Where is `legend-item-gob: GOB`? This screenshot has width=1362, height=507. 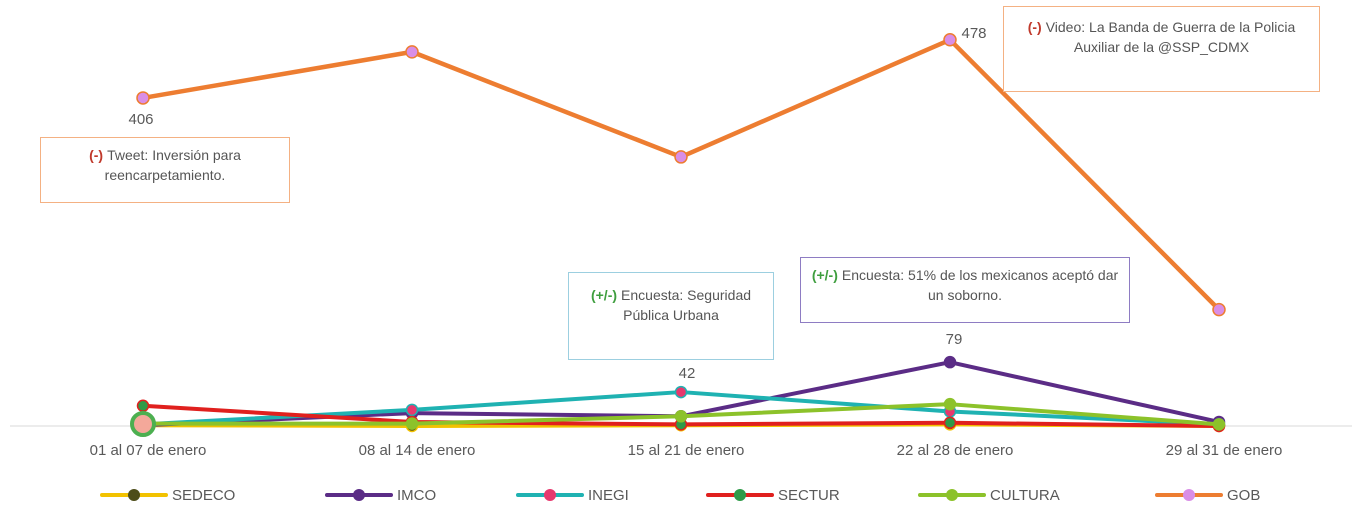
legend-item-gob: GOB is located at coordinates (1207, 495).